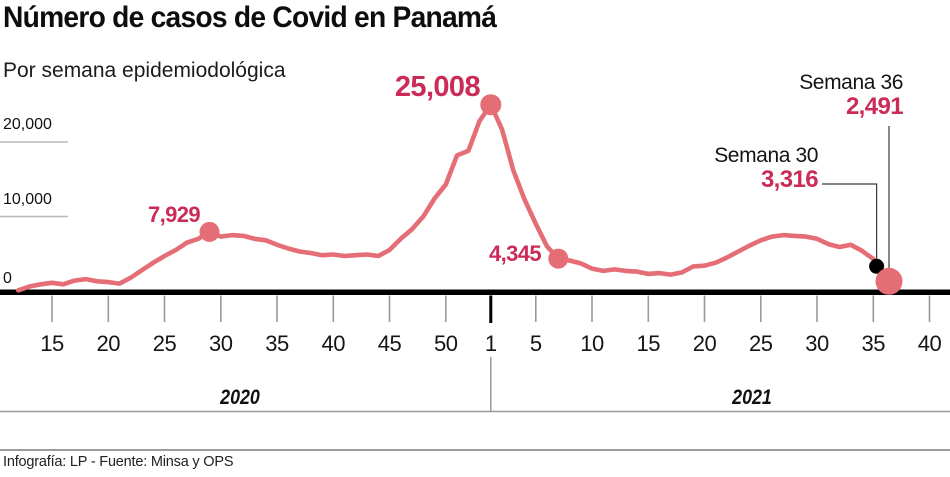 This screenshot has width=950, height=477. What do you see at coordinates (789, 180) in the screenshot?
I see `annotation-value: 3,316` at bounding box center [789, 180].